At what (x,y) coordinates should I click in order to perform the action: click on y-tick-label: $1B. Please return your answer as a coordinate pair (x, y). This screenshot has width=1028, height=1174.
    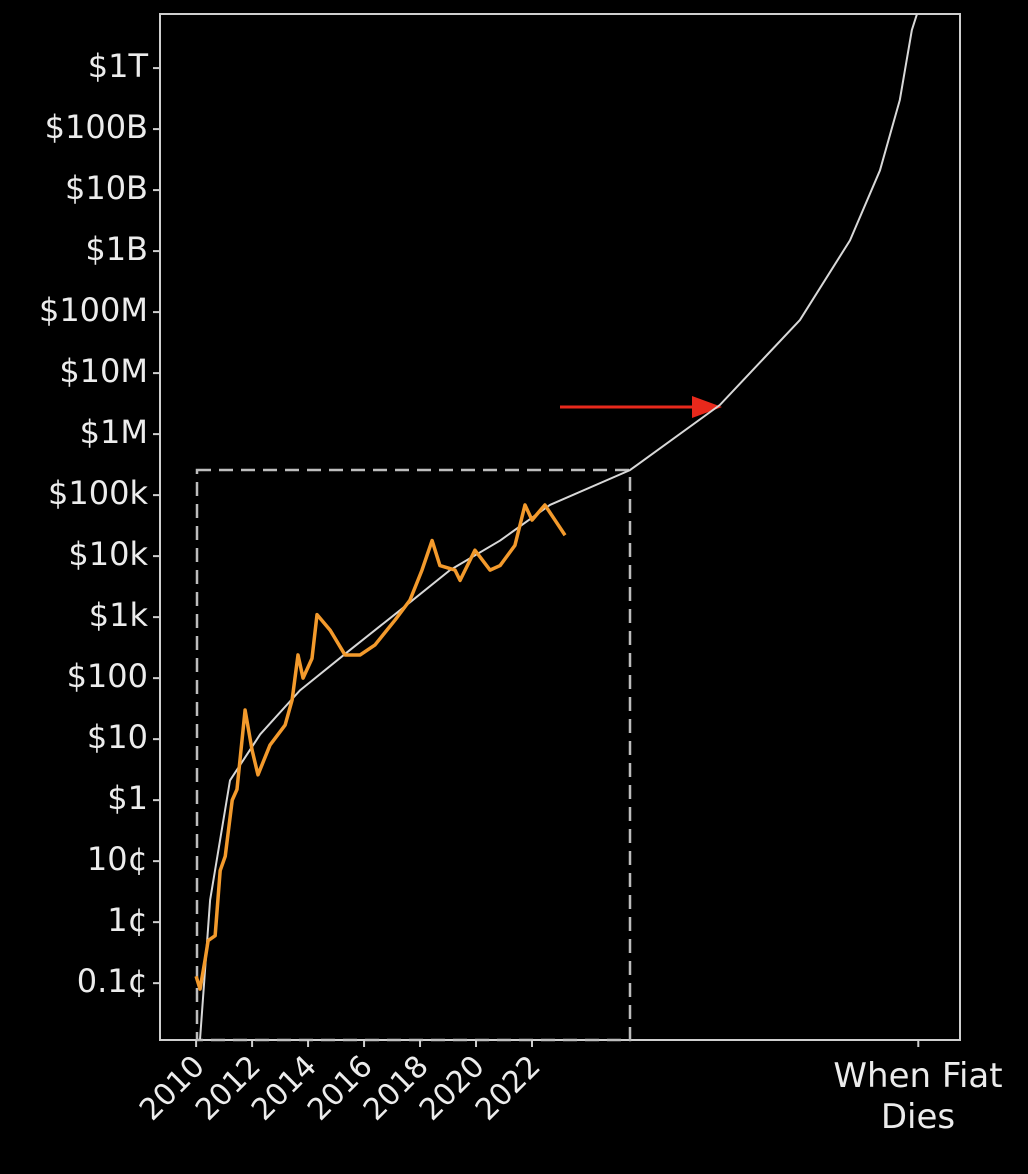
    Looking at the image, I should click on (116, 249).